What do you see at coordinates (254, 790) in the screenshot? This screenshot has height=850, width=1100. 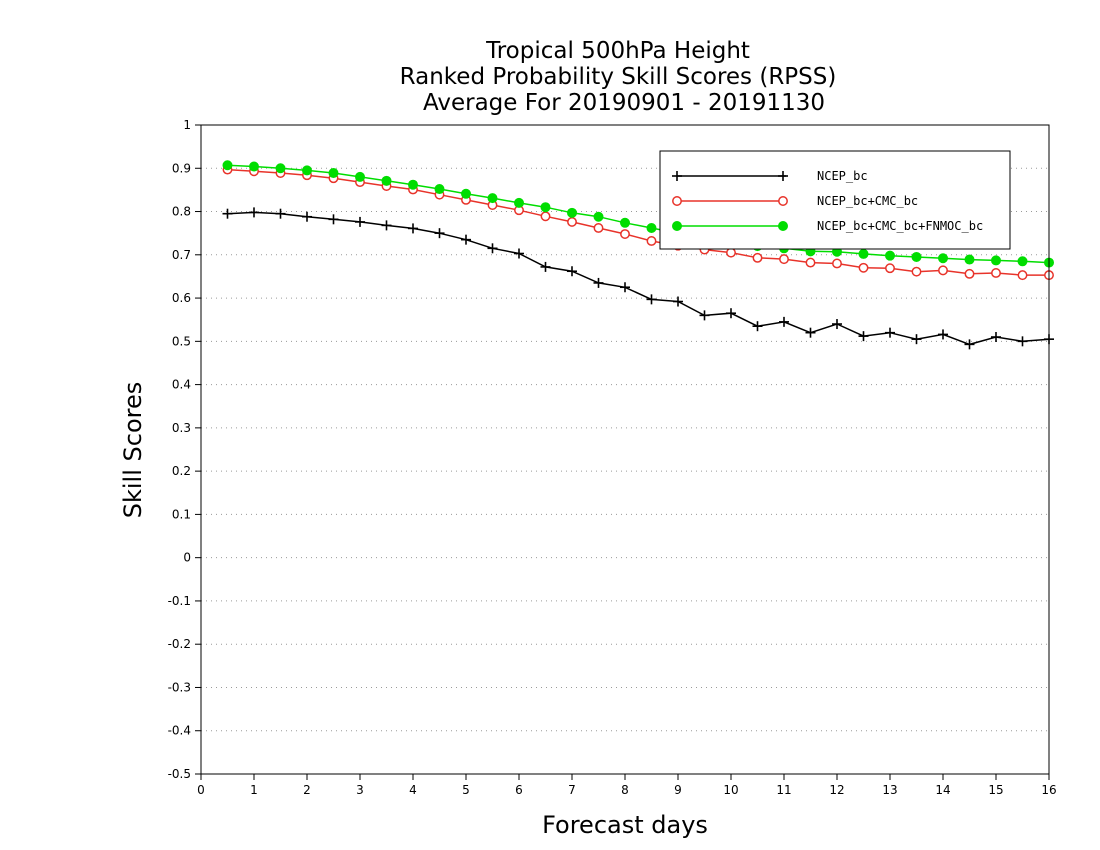 I see `x-tick-label: 1` at bounding box center [254, 790].